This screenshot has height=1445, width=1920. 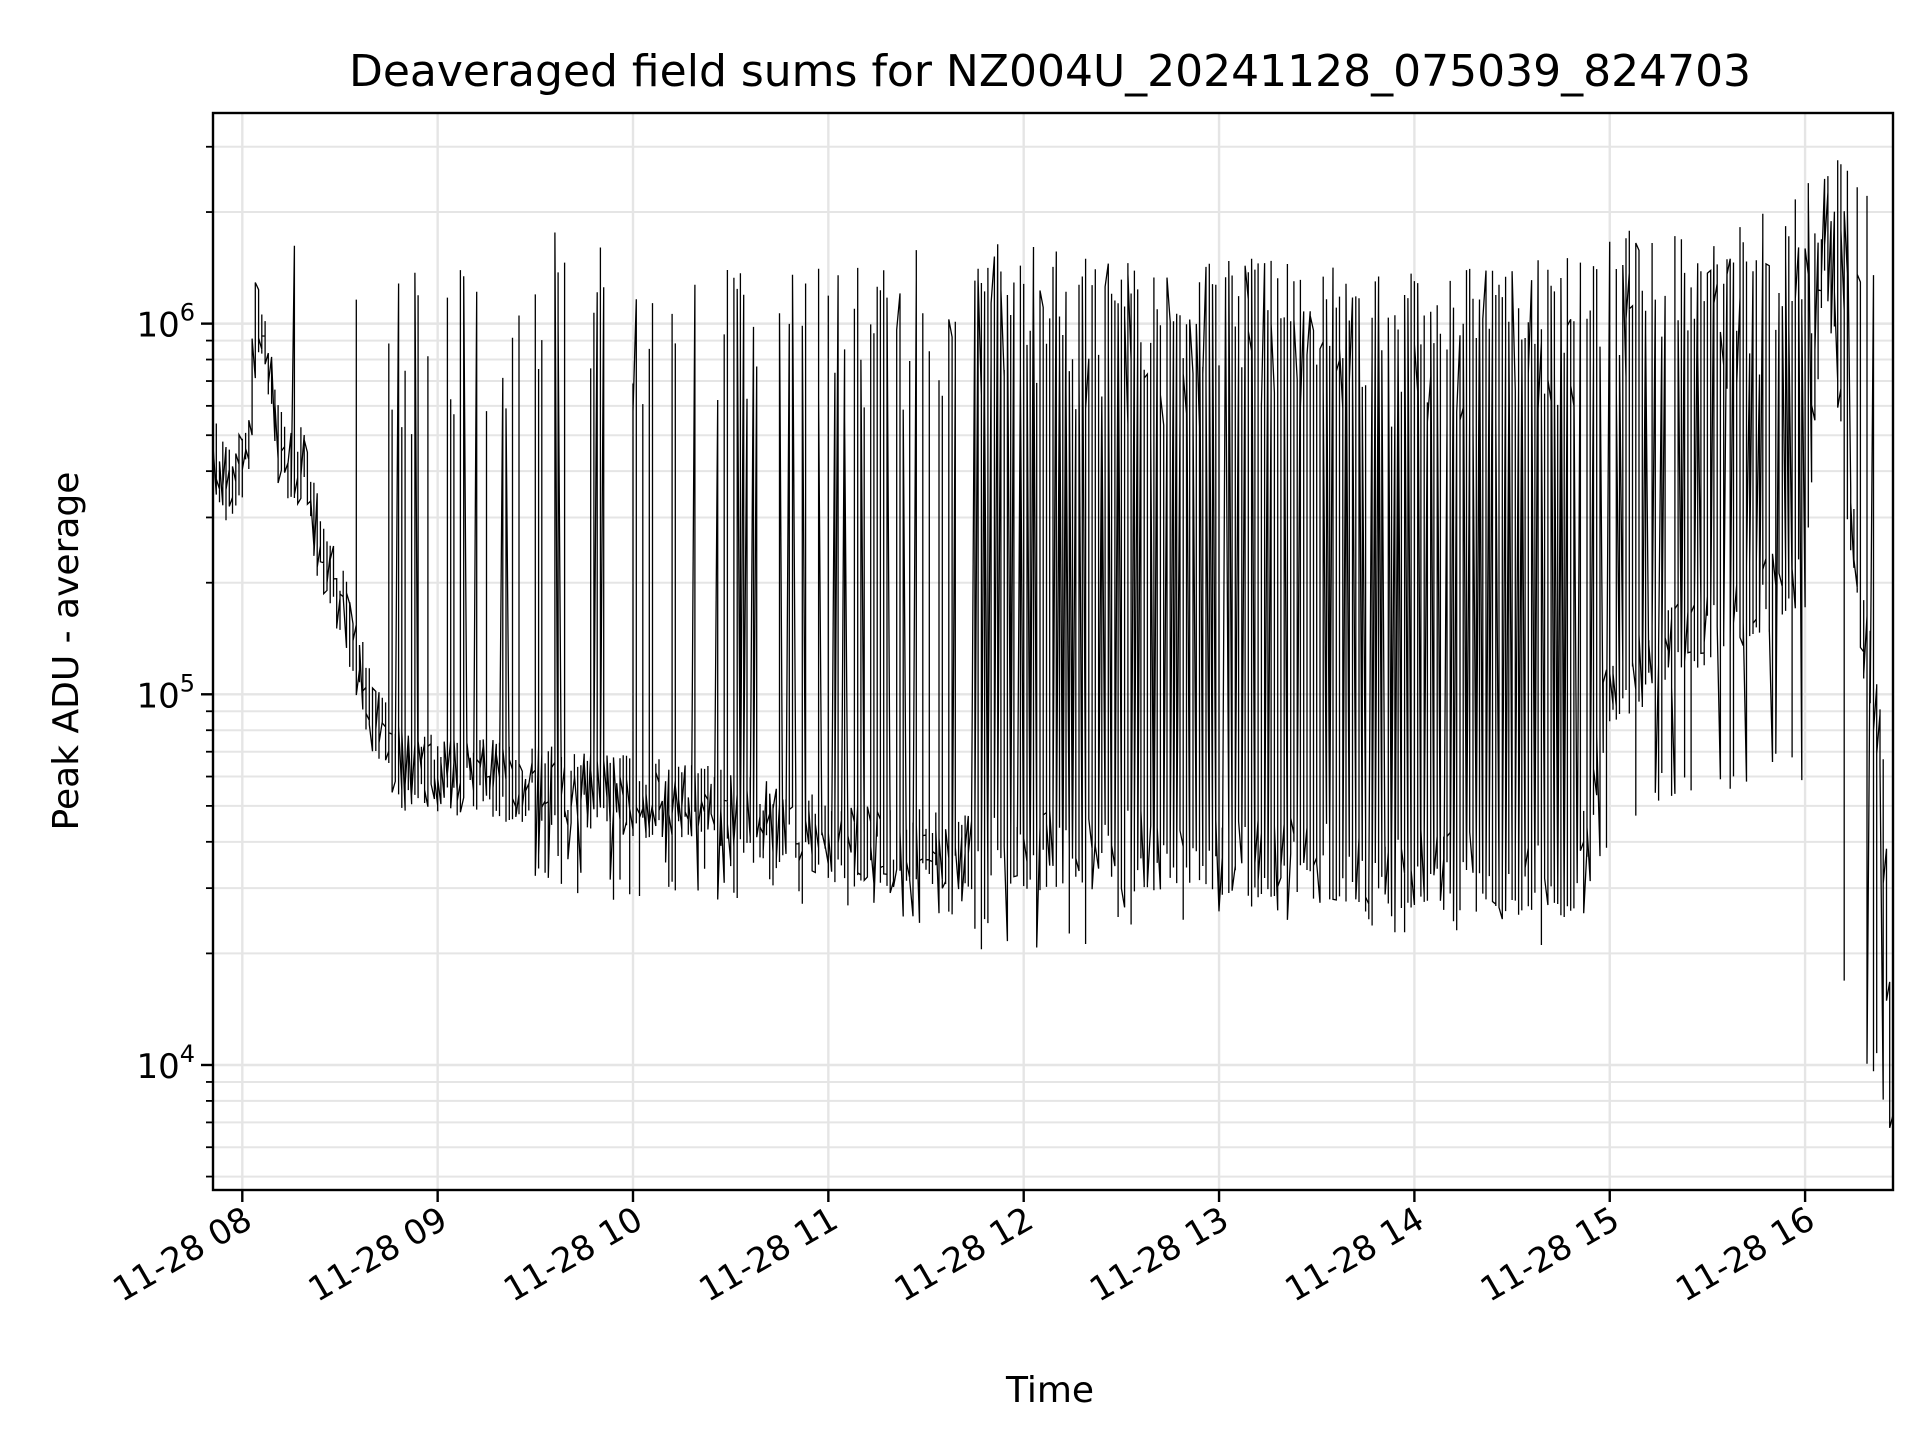 What do you see at coordinates (964, 1254) in the screenshot?
I see `x-tick-label-4: 11-28 12` at bounding box center [964, 1254].